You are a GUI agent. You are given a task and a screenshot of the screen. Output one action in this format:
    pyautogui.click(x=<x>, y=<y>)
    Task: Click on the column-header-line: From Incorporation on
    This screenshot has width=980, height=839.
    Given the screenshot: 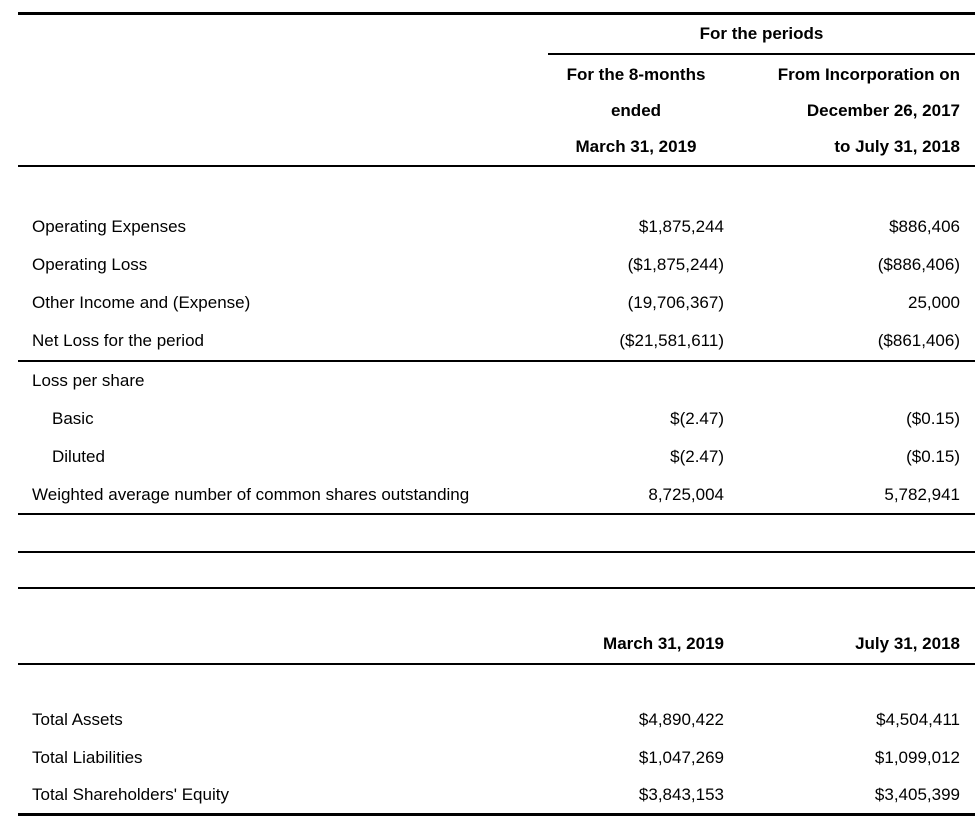 What is the action you would take?
    pyautogui.click(x=868, y=74)
    